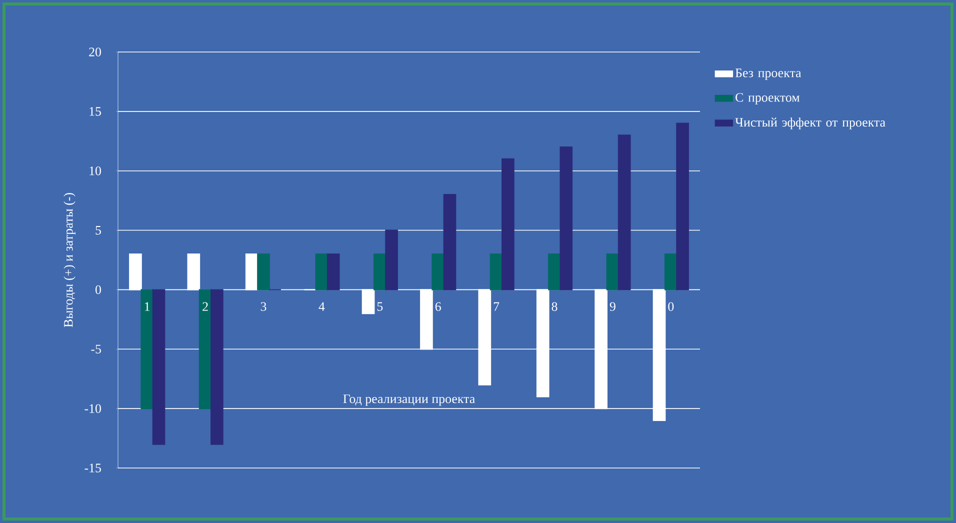 This screenshot has width=956, height=523. Describe the element at coordinates (92, 468) in the screenshot. I see `y-tick-label: -15` at that location.